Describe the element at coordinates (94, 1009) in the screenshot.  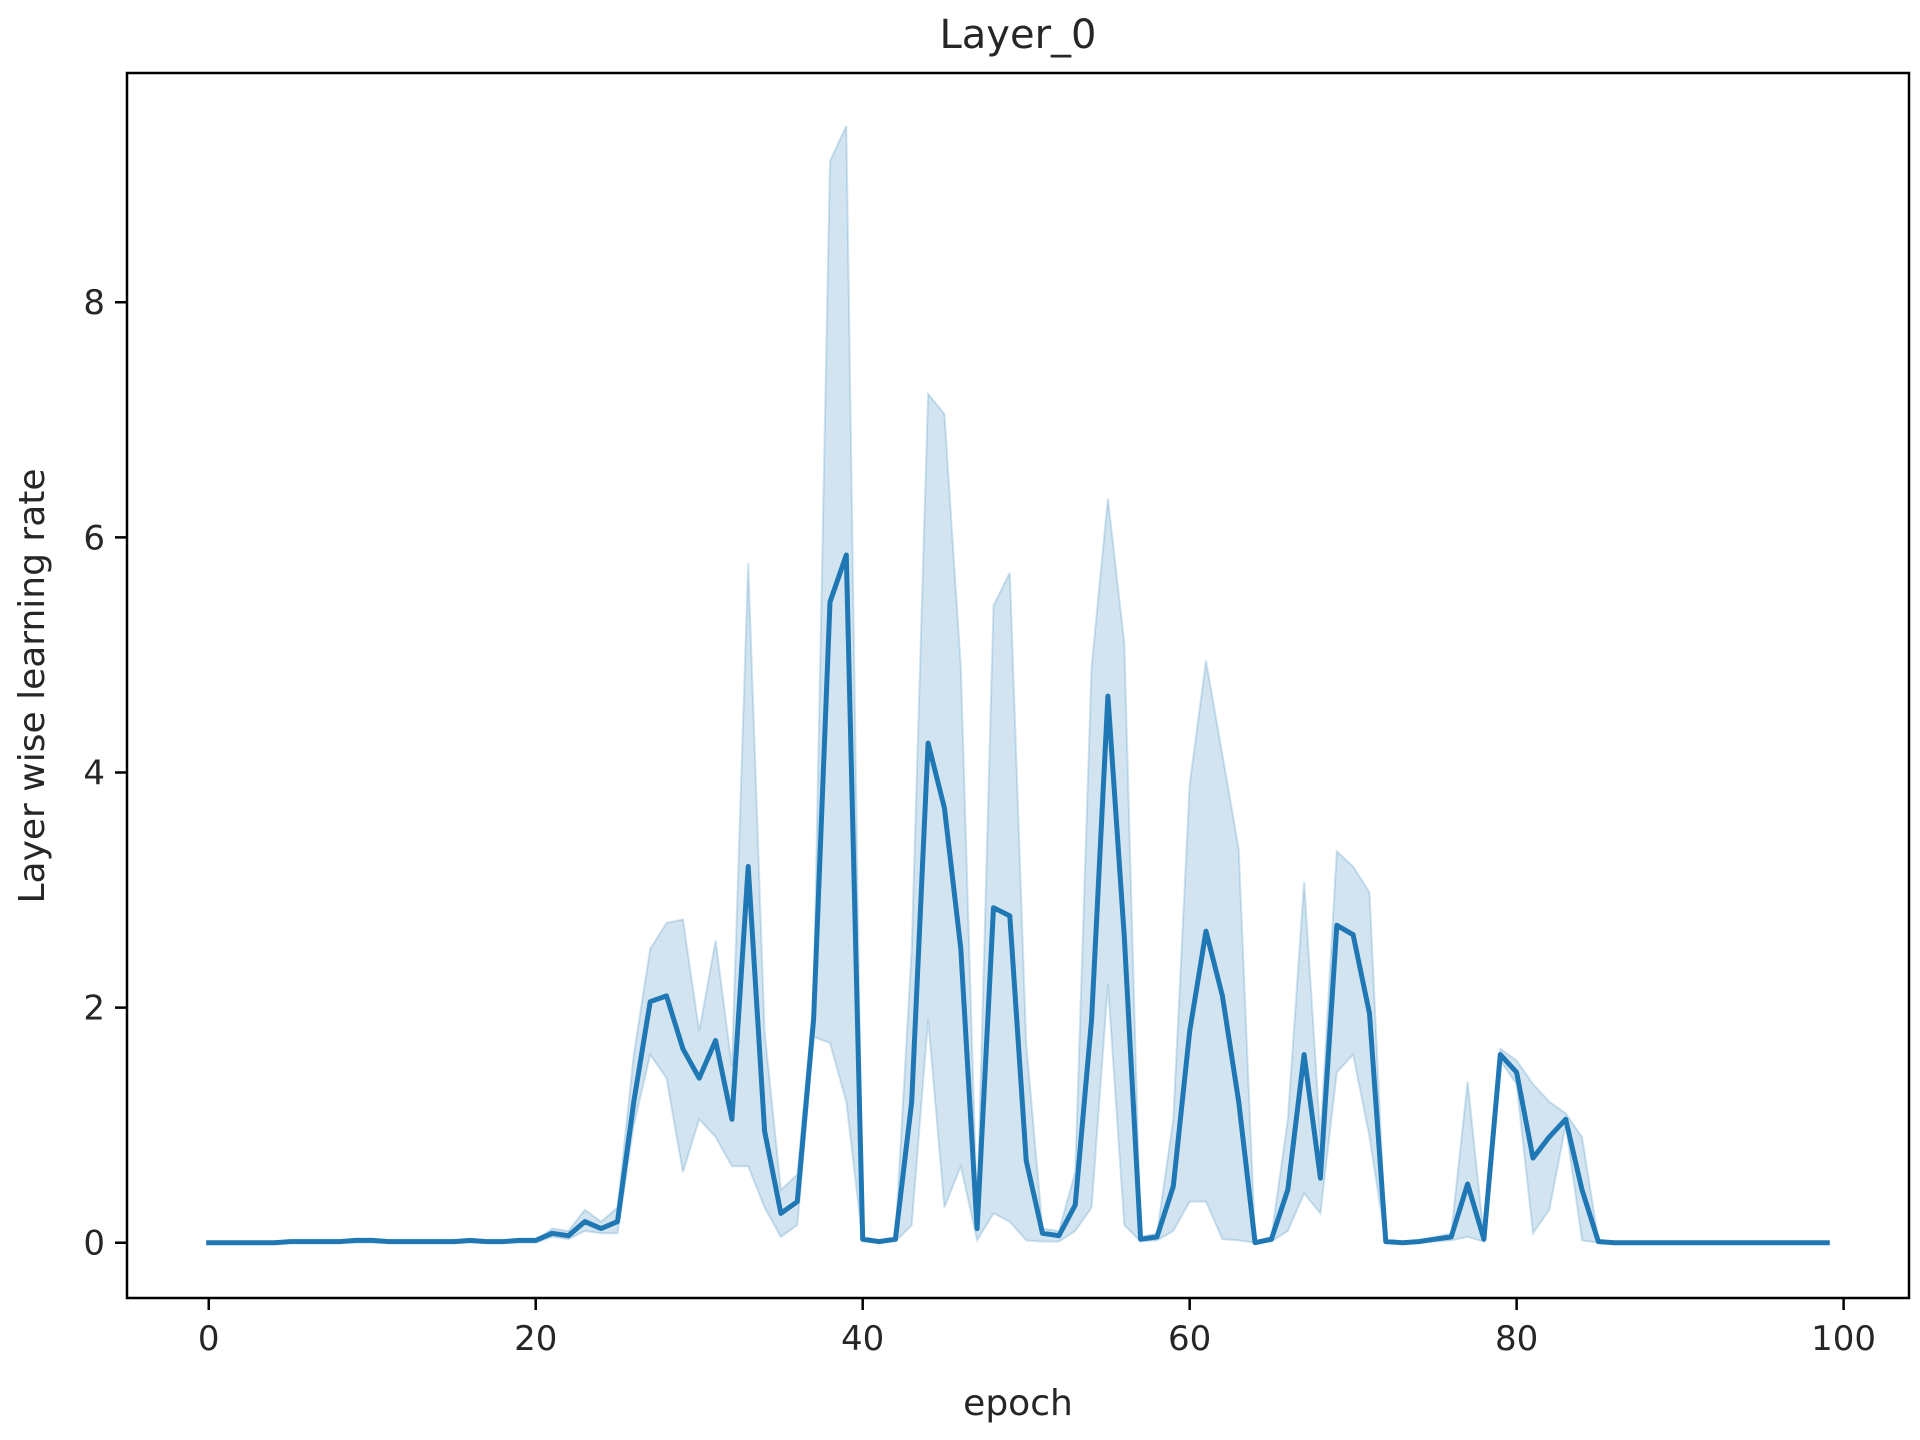
I see `y-tick-label: 2` at that location.